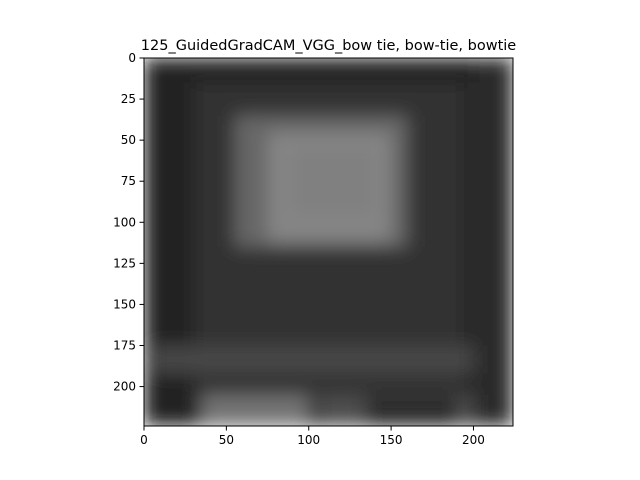 The height and width of the screenshot is (480, 640). I want to click on y-tick-label: 175, so click(124, 346).